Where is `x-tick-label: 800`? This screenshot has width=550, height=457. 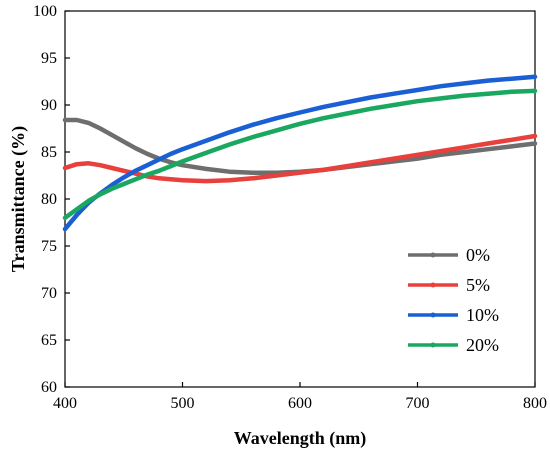 x-tick-label: 800 is located at coordinates (535, 403).